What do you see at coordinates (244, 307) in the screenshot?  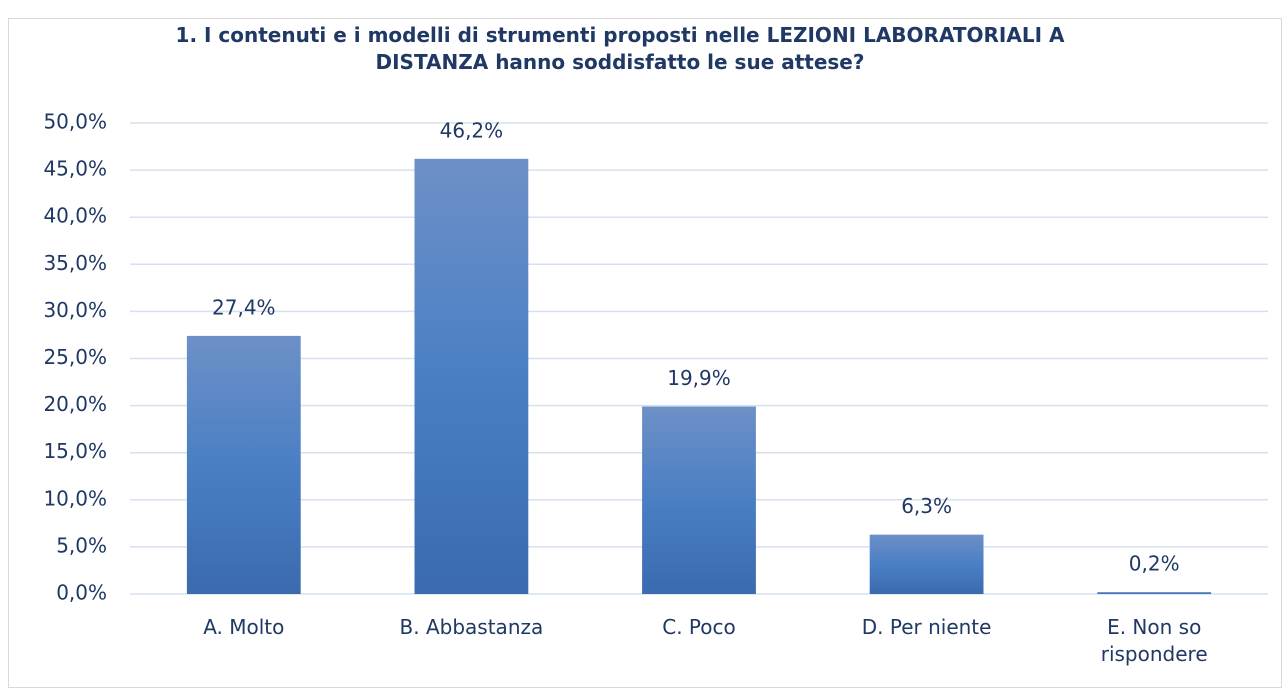 I see `data-label: 27,4%` at bounding box center [244, 307].